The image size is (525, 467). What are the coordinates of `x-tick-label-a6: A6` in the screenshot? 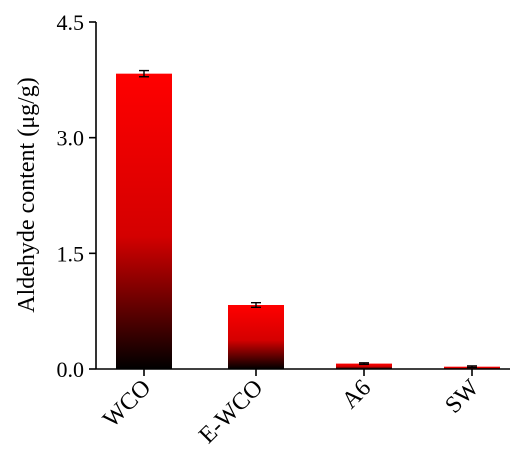 It's located at (356, 394).